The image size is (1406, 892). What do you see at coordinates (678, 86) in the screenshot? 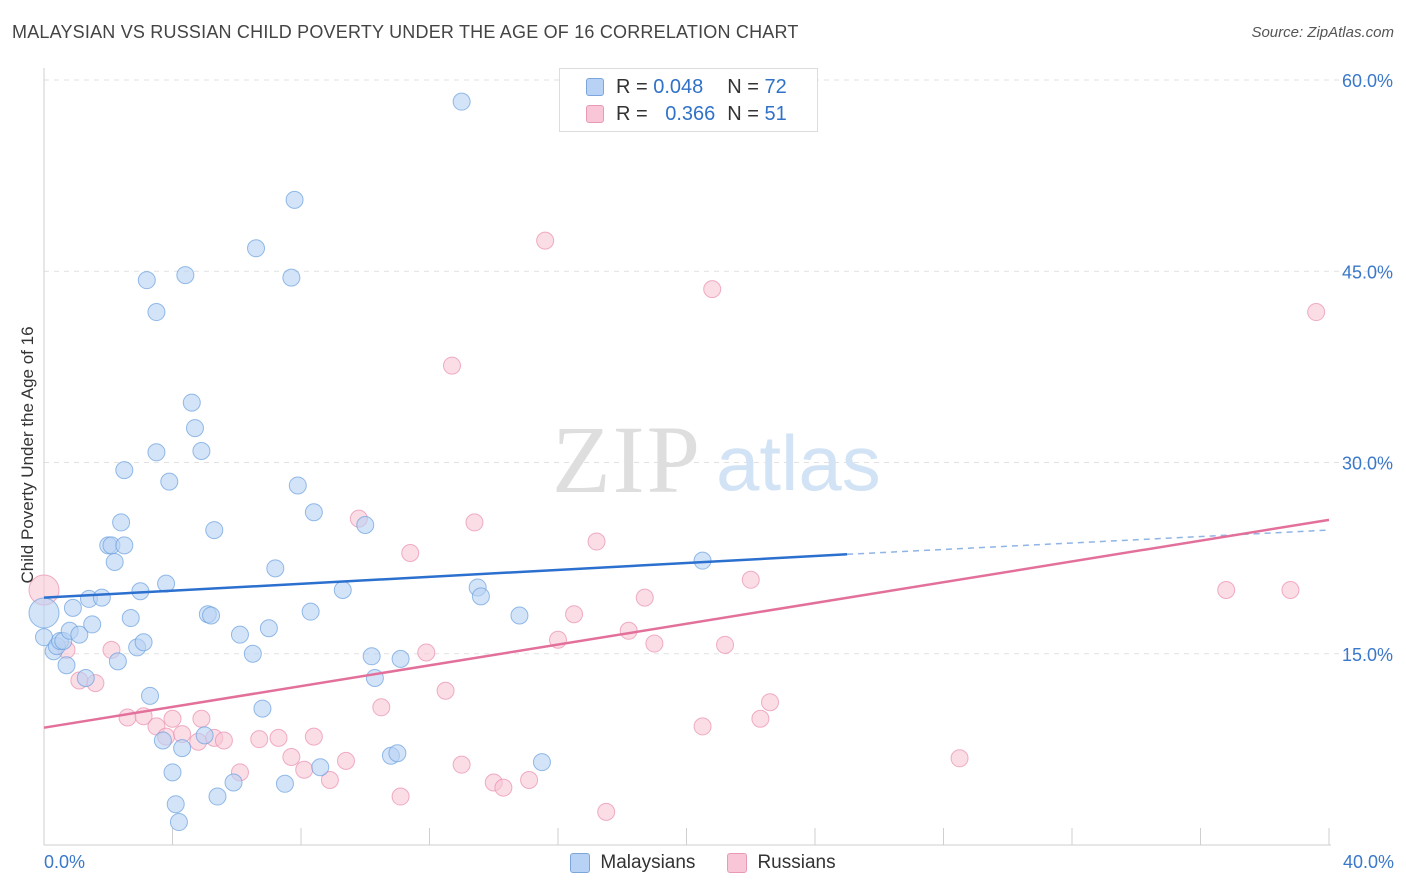
I see `r-value: 0.048` at bounding box center [678, 86].